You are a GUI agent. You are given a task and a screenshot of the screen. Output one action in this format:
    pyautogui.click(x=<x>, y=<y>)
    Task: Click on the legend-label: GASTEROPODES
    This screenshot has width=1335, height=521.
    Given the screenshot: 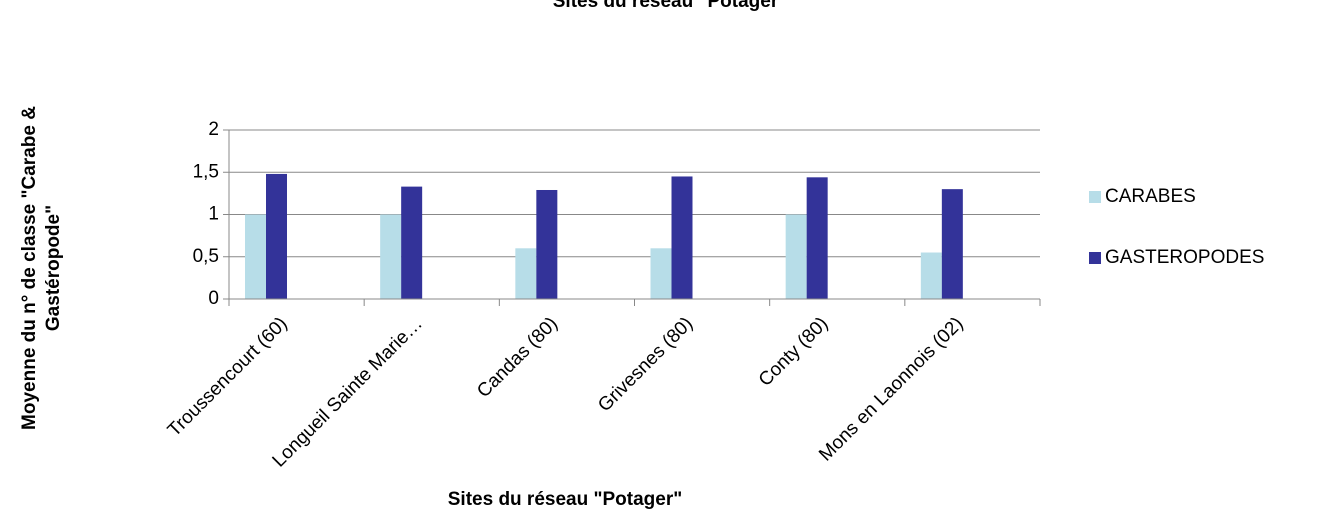 What is the action you would take?
    pyautogui.click(x=1184, y=257)
    